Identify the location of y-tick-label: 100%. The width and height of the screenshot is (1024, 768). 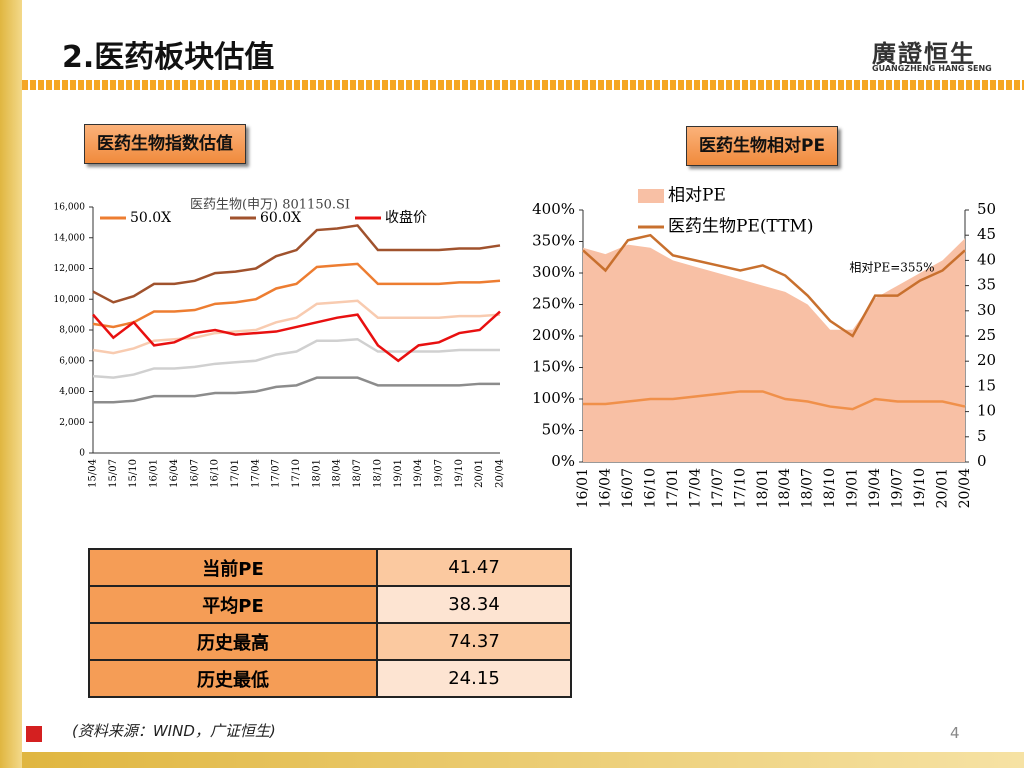
(553, 398).